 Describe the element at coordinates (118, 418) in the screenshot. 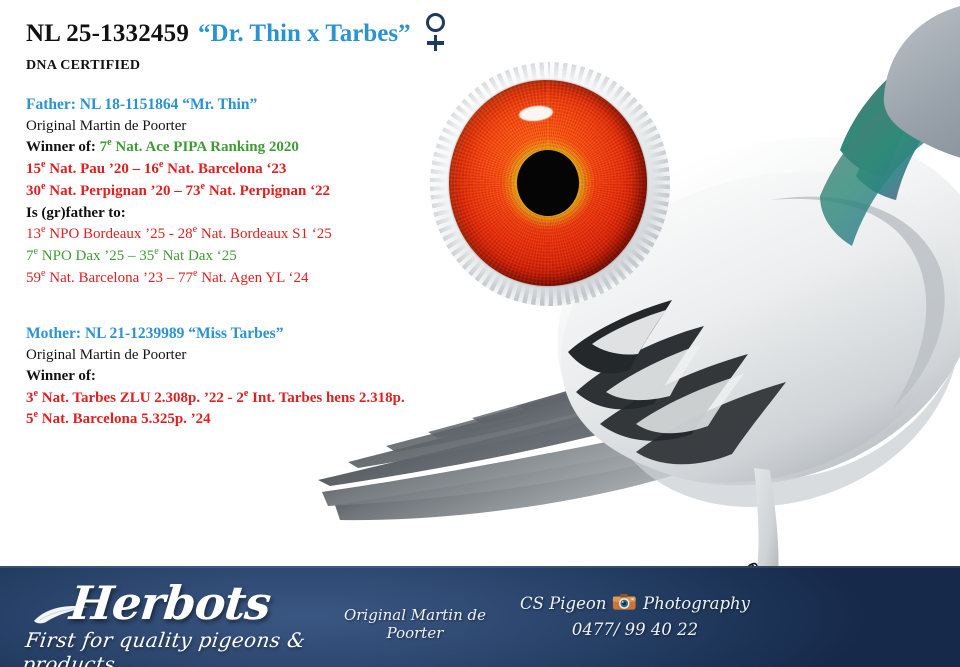

I see `mother-result-2: 5e Nat. Barcelona 5.325p. ’24` at that location.